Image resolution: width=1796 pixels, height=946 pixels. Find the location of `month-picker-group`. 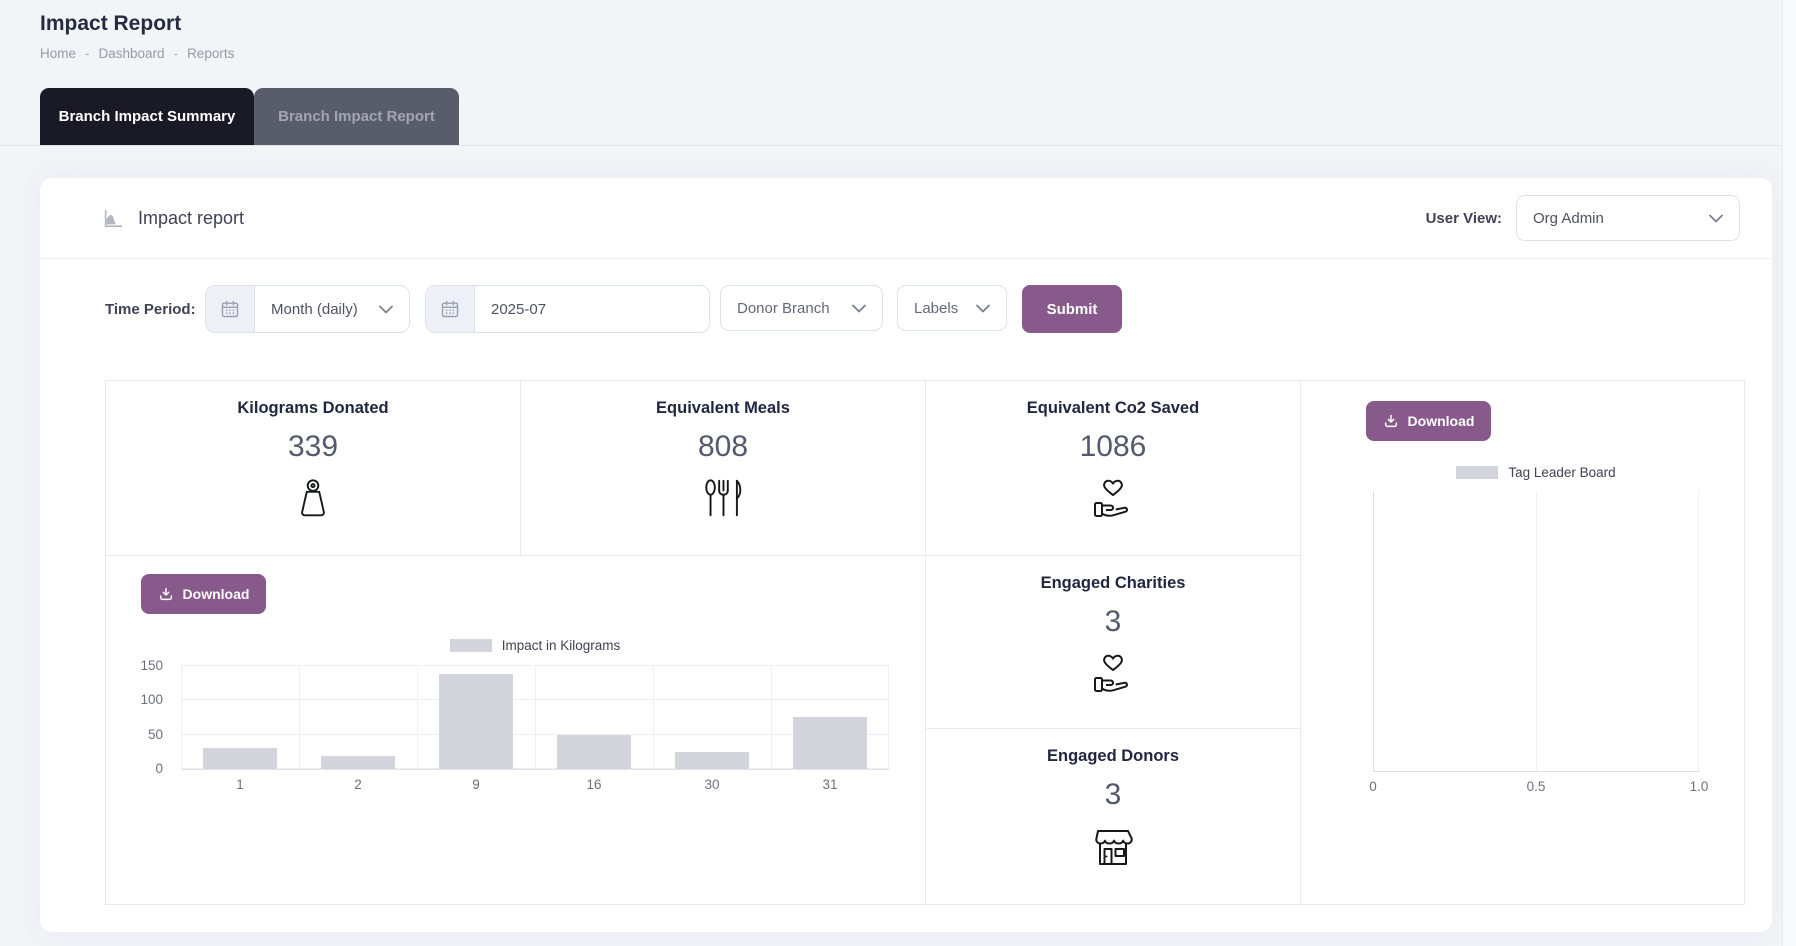

month-picker-group is located at coordinates (567, 309).